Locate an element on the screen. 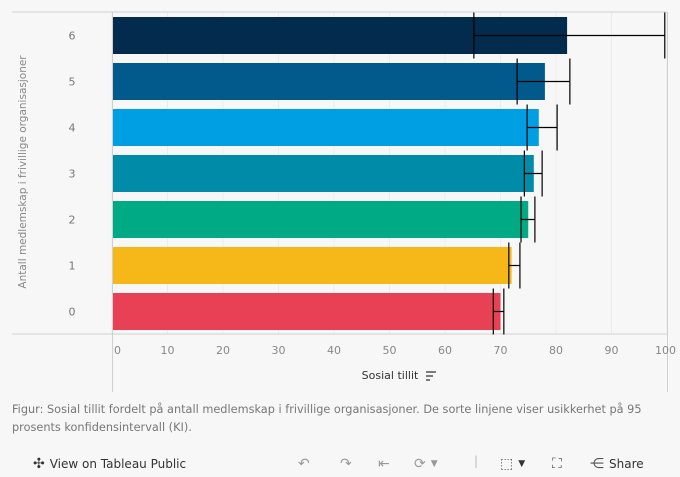 This screenshot has height=477, width=680. undo-button: ↶ is located at coordinates (304, 464).